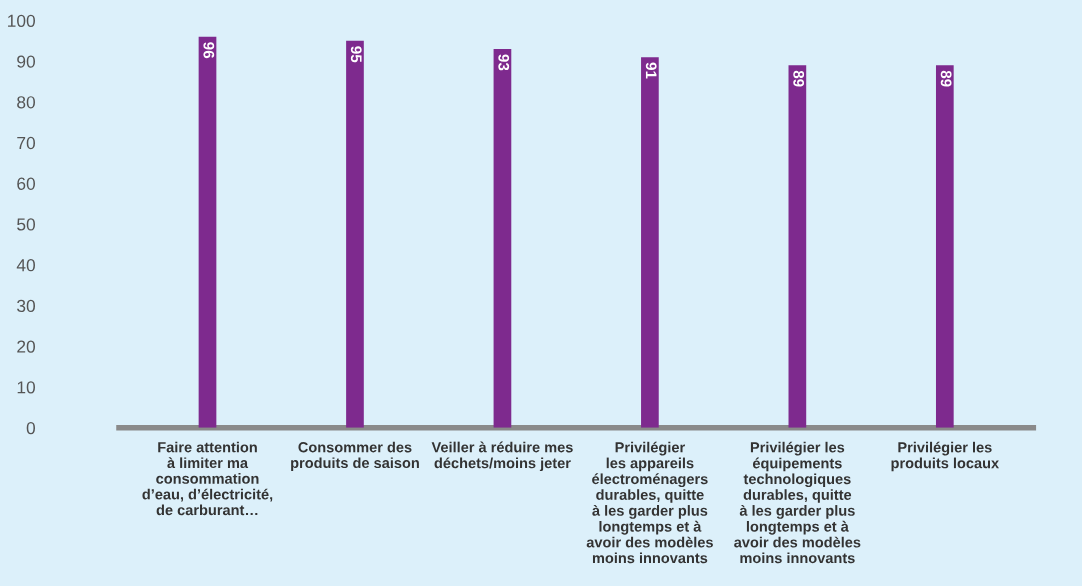 The image size is (1082, 586). I want to click on y-tick-label: 30, so click(26, 306).